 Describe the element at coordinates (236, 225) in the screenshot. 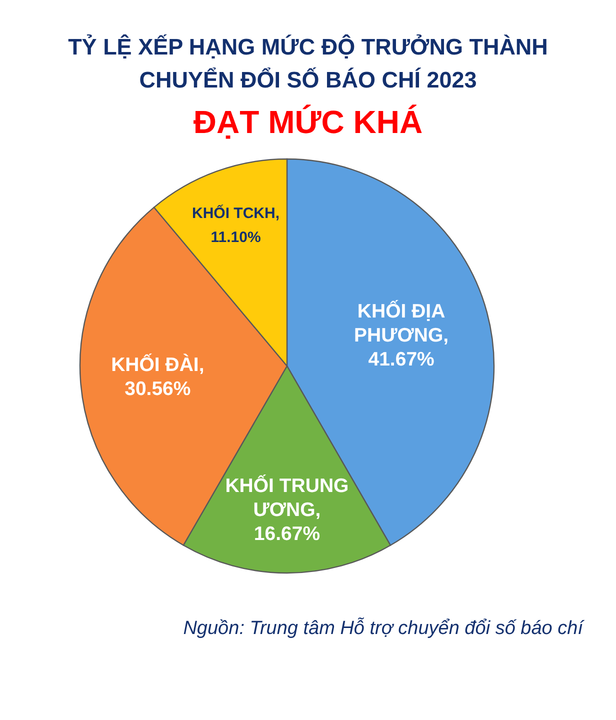

I see `data-label: KHỐI TCKH, 11.10%` at that location.